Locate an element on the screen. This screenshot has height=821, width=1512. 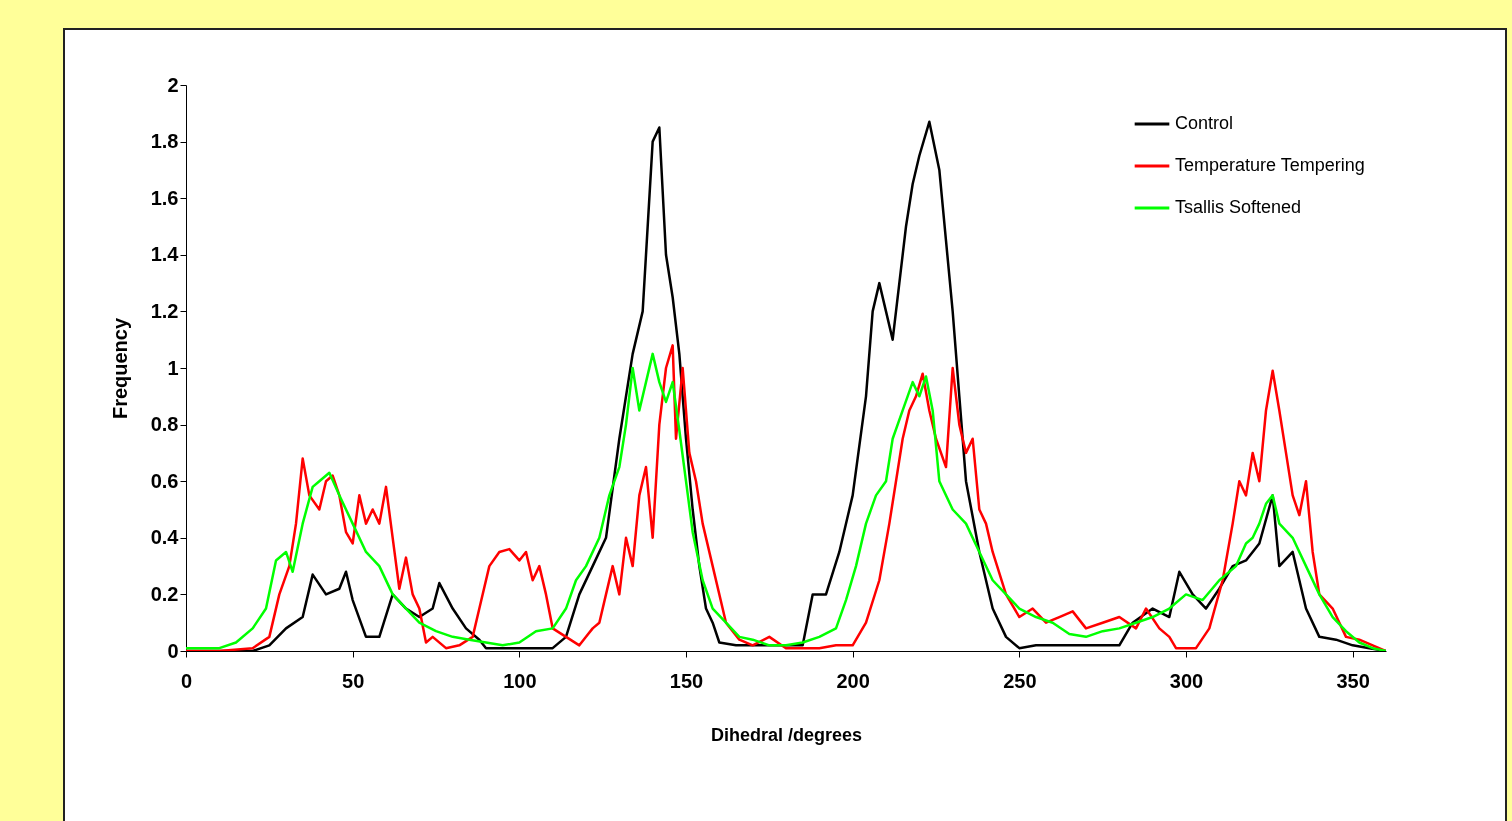
y-tick-label: 1 is located at coordinates (173, 367).